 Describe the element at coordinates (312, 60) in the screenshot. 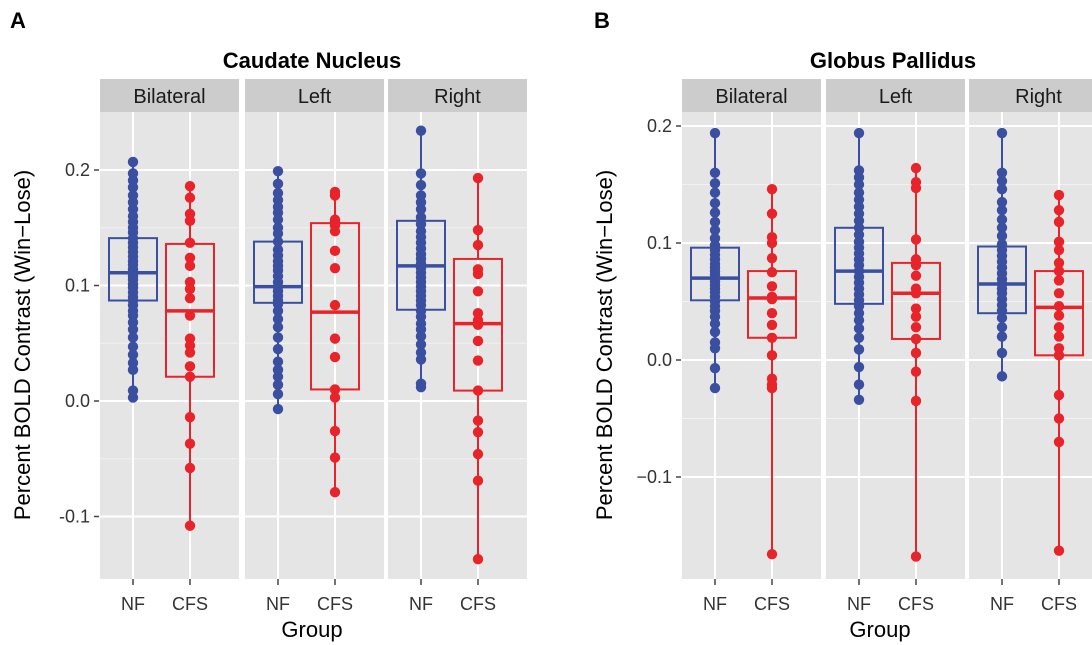

I see `chart-title: Caudate Nucleus` at that location.